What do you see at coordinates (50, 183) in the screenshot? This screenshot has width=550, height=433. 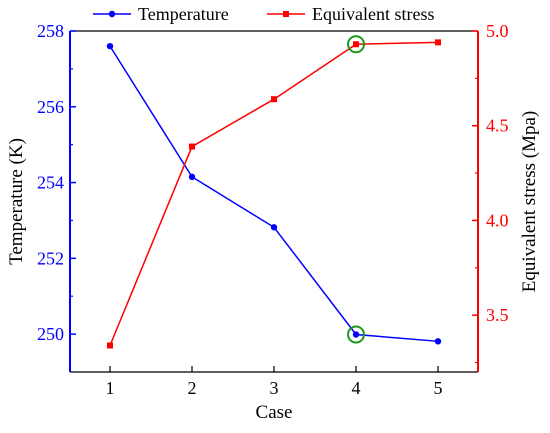 I see `left-tick-label-254: 254` at bounding box center [50, 183].